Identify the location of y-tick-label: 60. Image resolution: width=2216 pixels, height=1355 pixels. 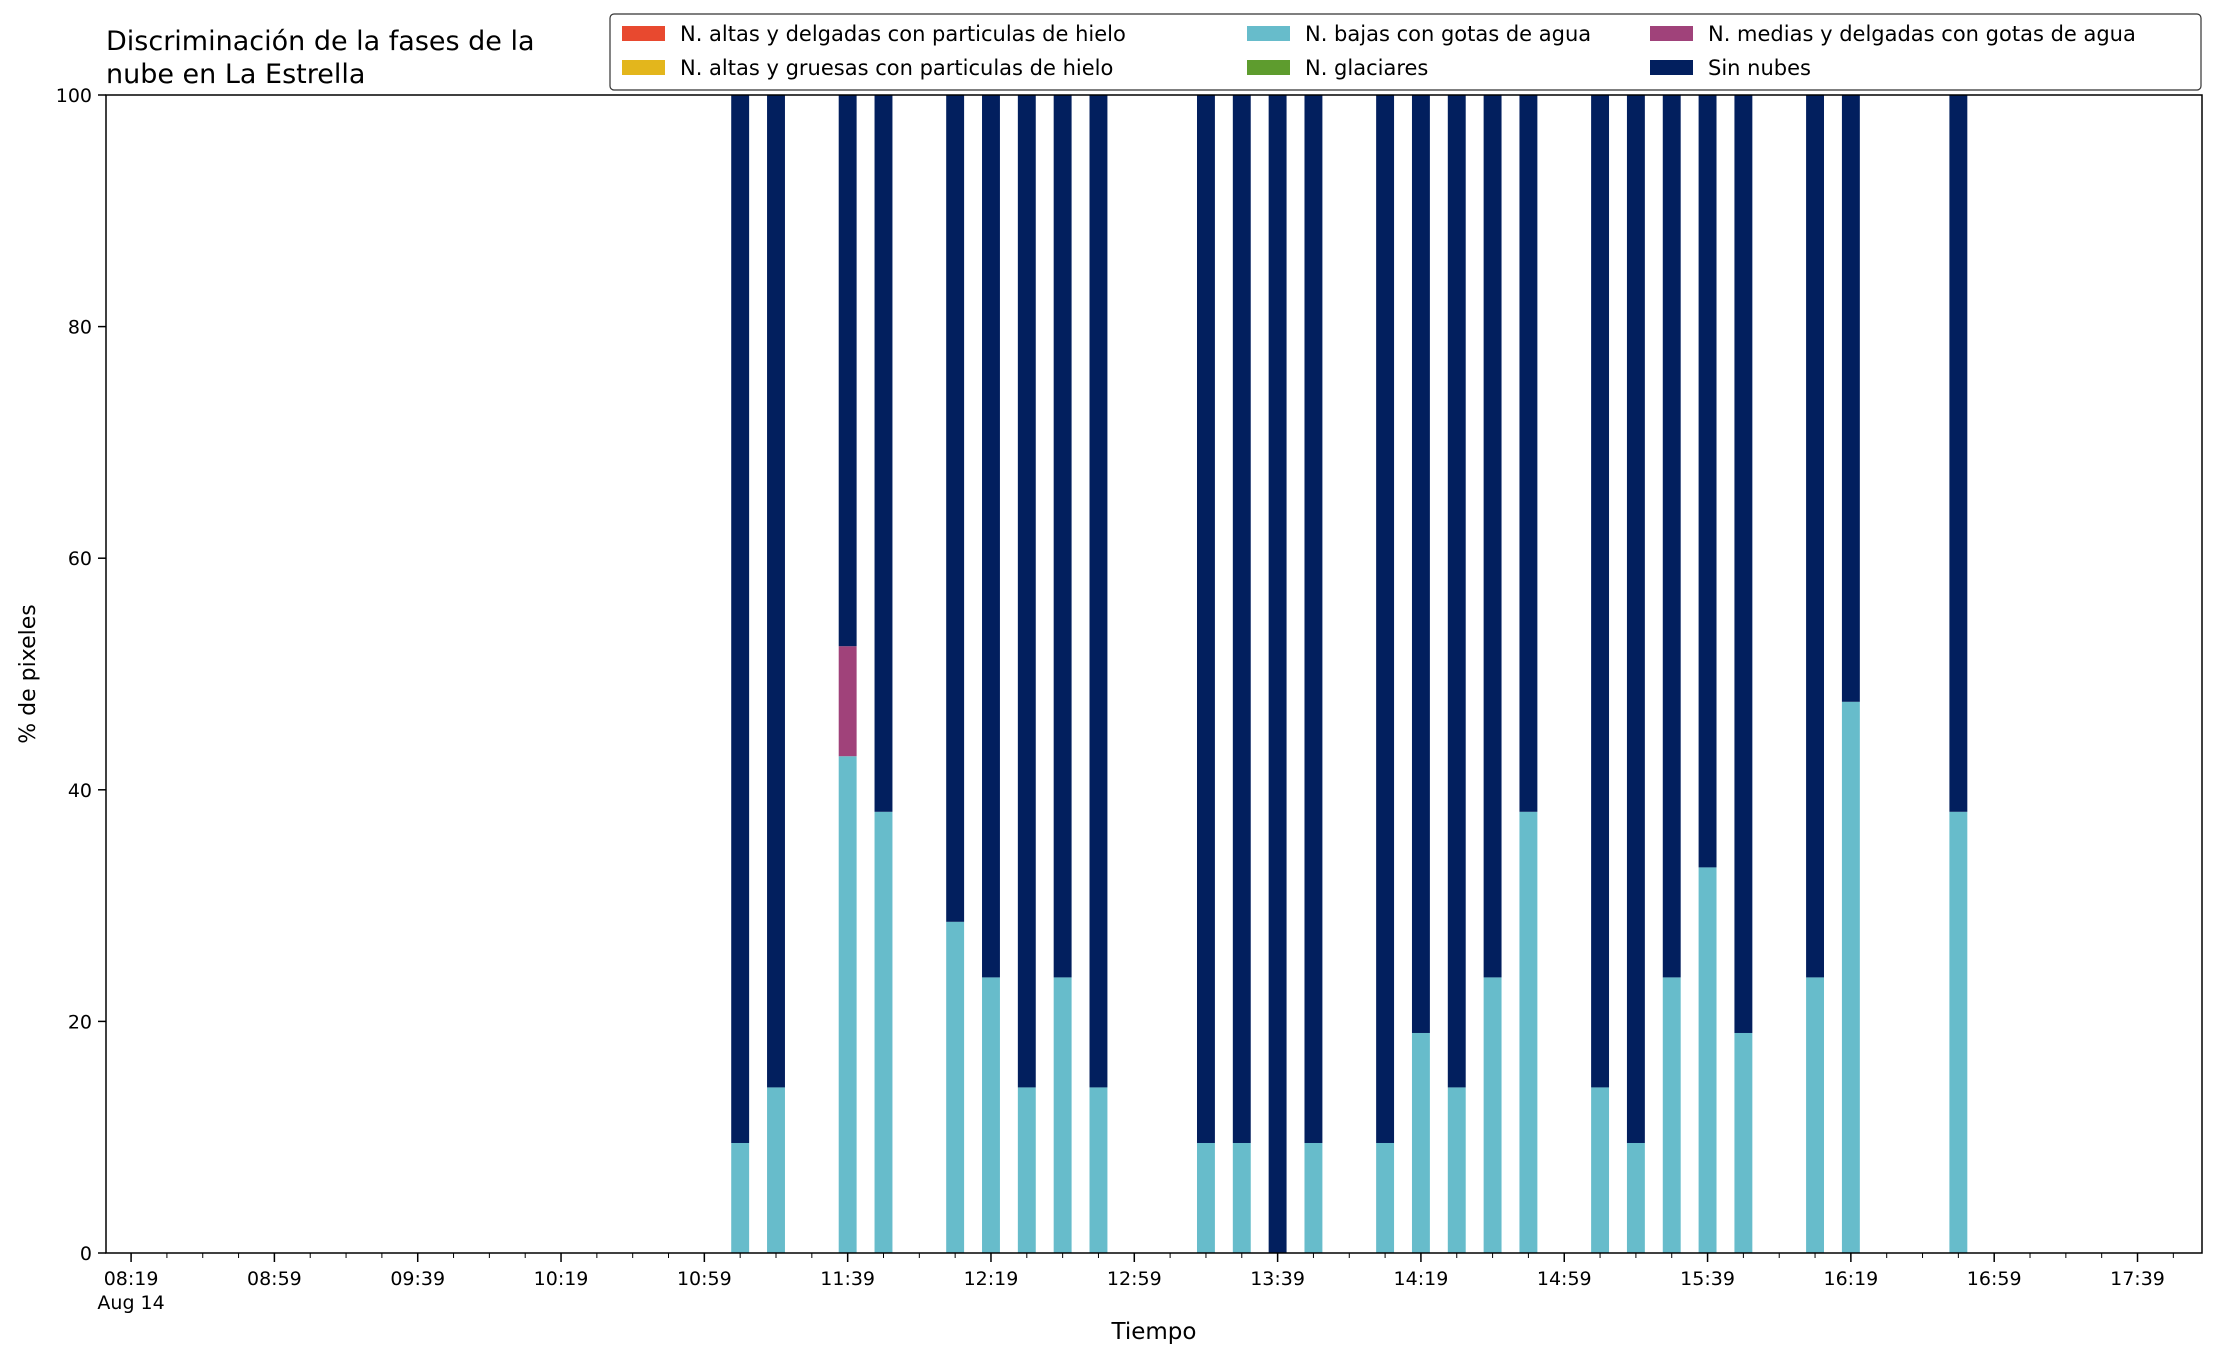
(80, 559).